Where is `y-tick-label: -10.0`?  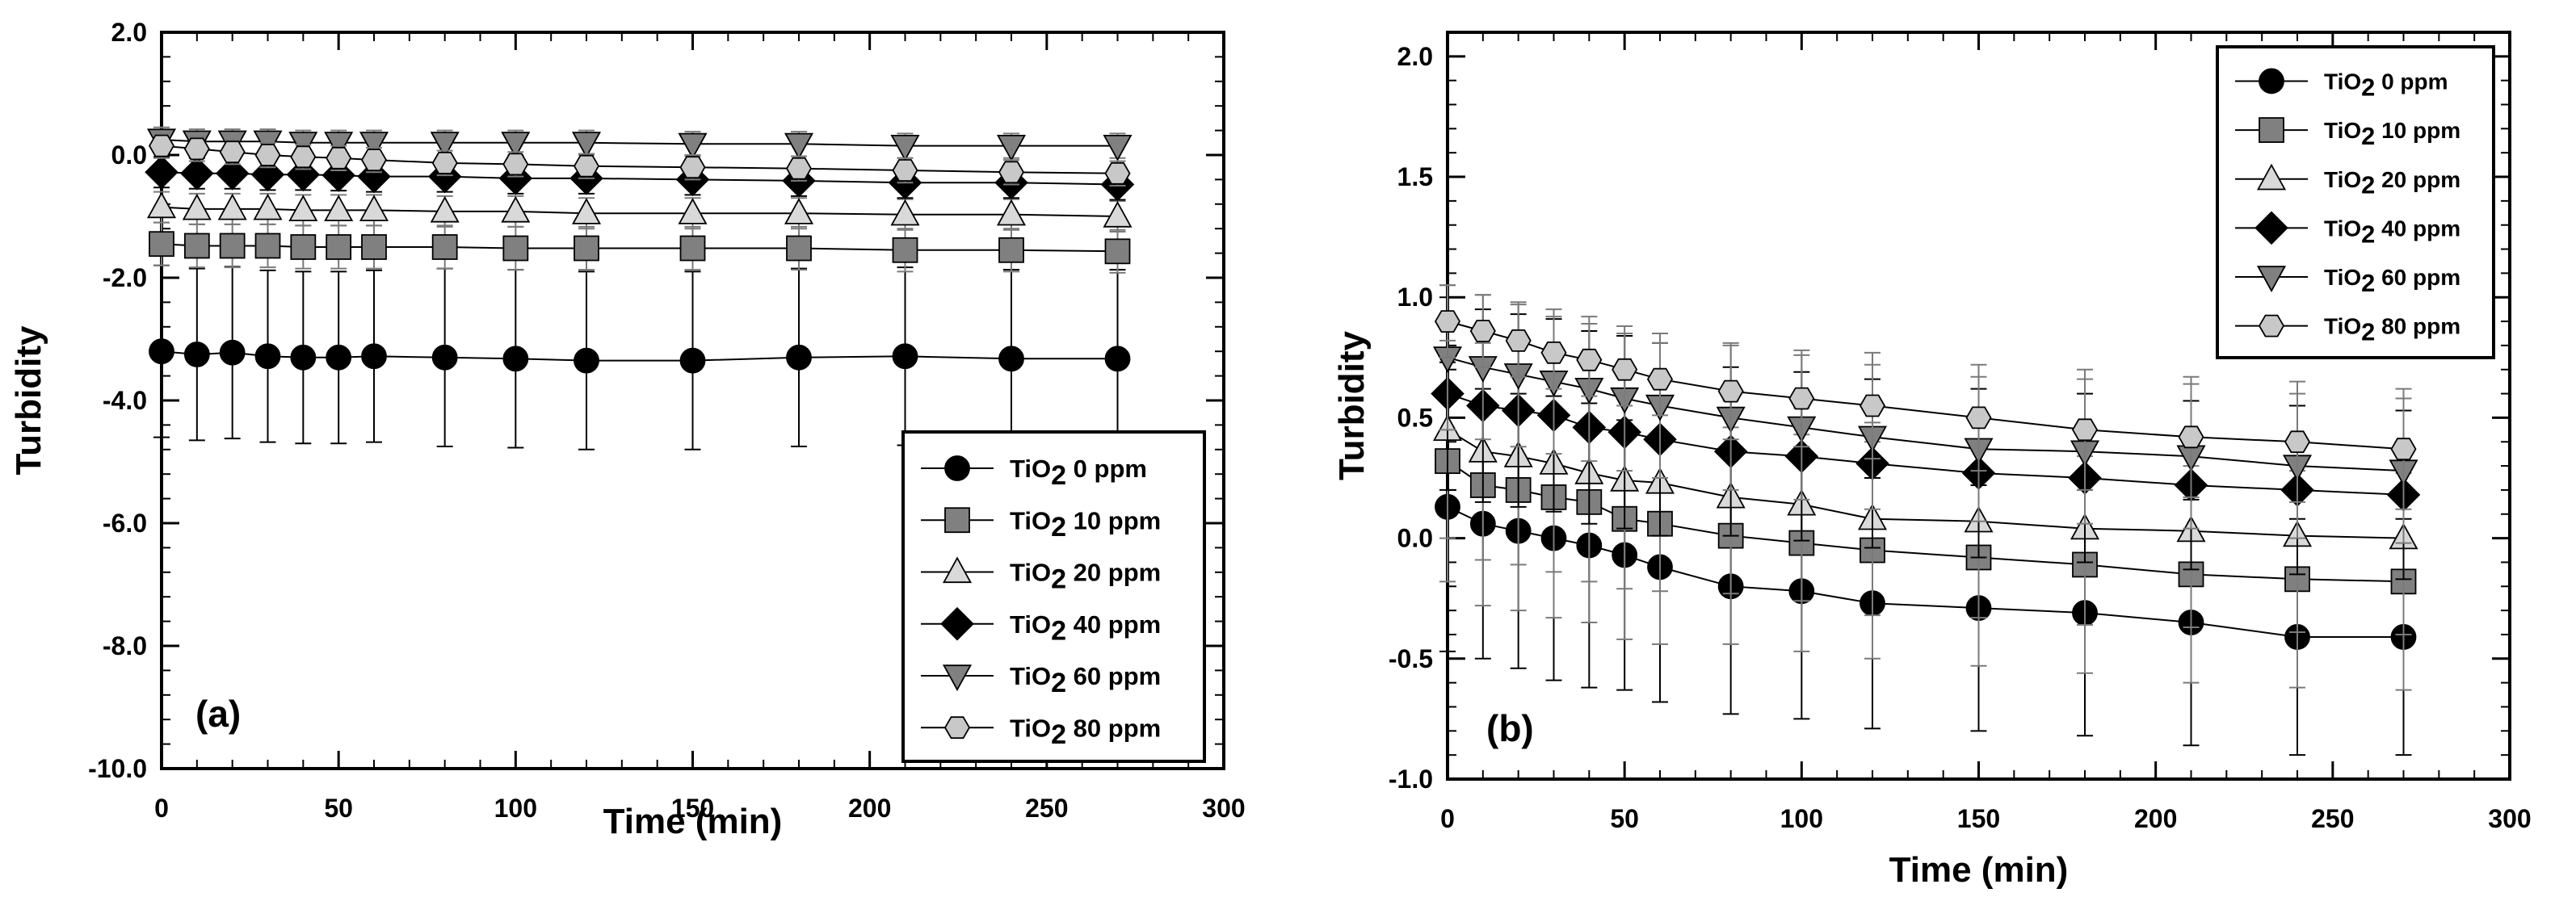
y-tick-label: -10.0 is located at coordinates (118, 769).